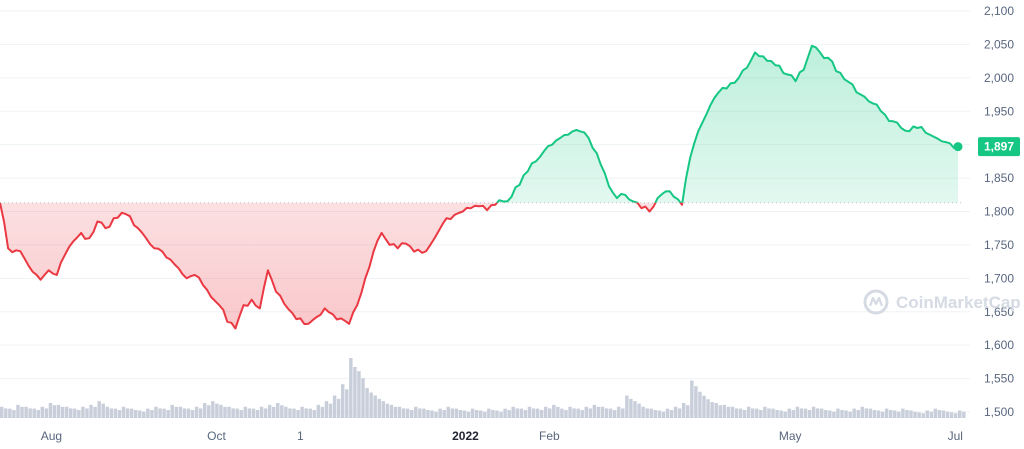 This screenshot has width=1024, height=449. What do you see at coordinates (999, 78) in the screenshot?
I see `y-tick-label: 2,000` at bounding box center [999, 78].